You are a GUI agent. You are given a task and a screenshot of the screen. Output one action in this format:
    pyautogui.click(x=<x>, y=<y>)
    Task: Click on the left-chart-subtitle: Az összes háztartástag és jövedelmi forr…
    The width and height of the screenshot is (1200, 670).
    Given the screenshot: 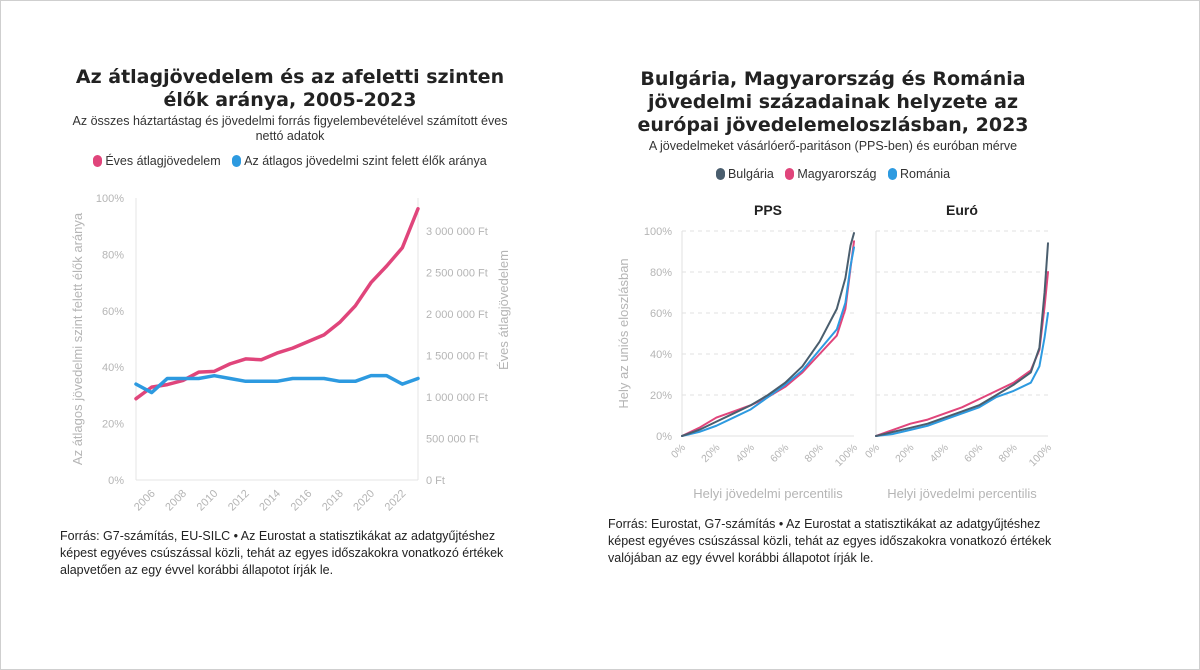 What is the action you would take?
    pyautogui.click(x=290, y=128)
    